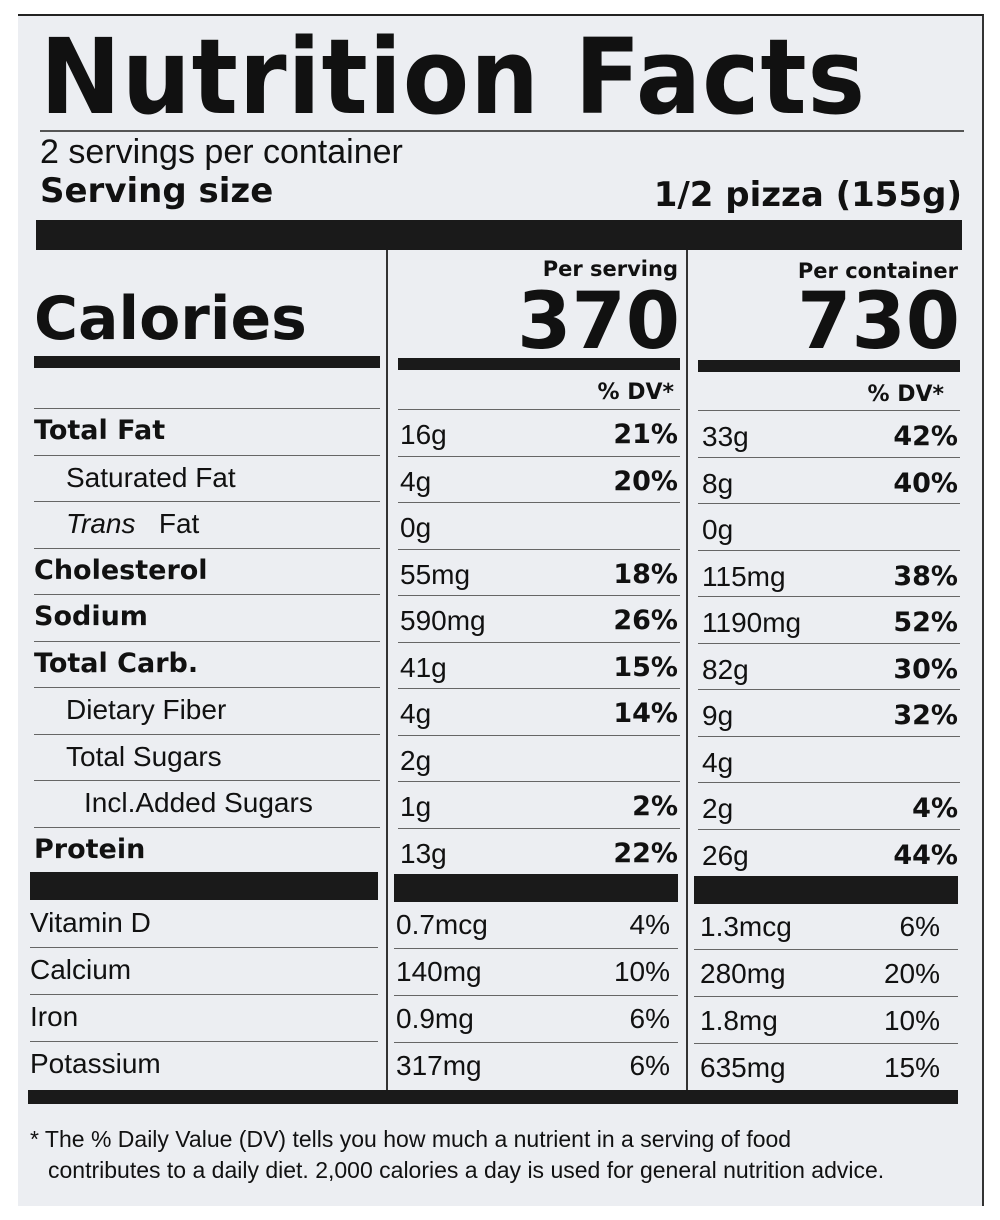  What do you see at coordinates (610, 269) in the screenshot?
I see `per-serving-header: Per serving` at bounding box center [610, 269].